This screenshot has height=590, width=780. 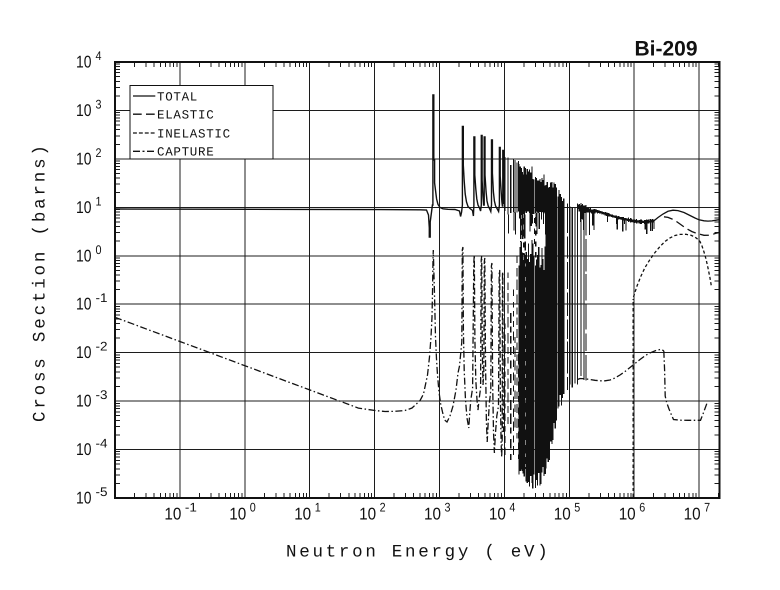 What do you see at coordinates (177, 97) in the screenshot?
I see `svg-text: TOTAL` at bounding box center [177, 97].